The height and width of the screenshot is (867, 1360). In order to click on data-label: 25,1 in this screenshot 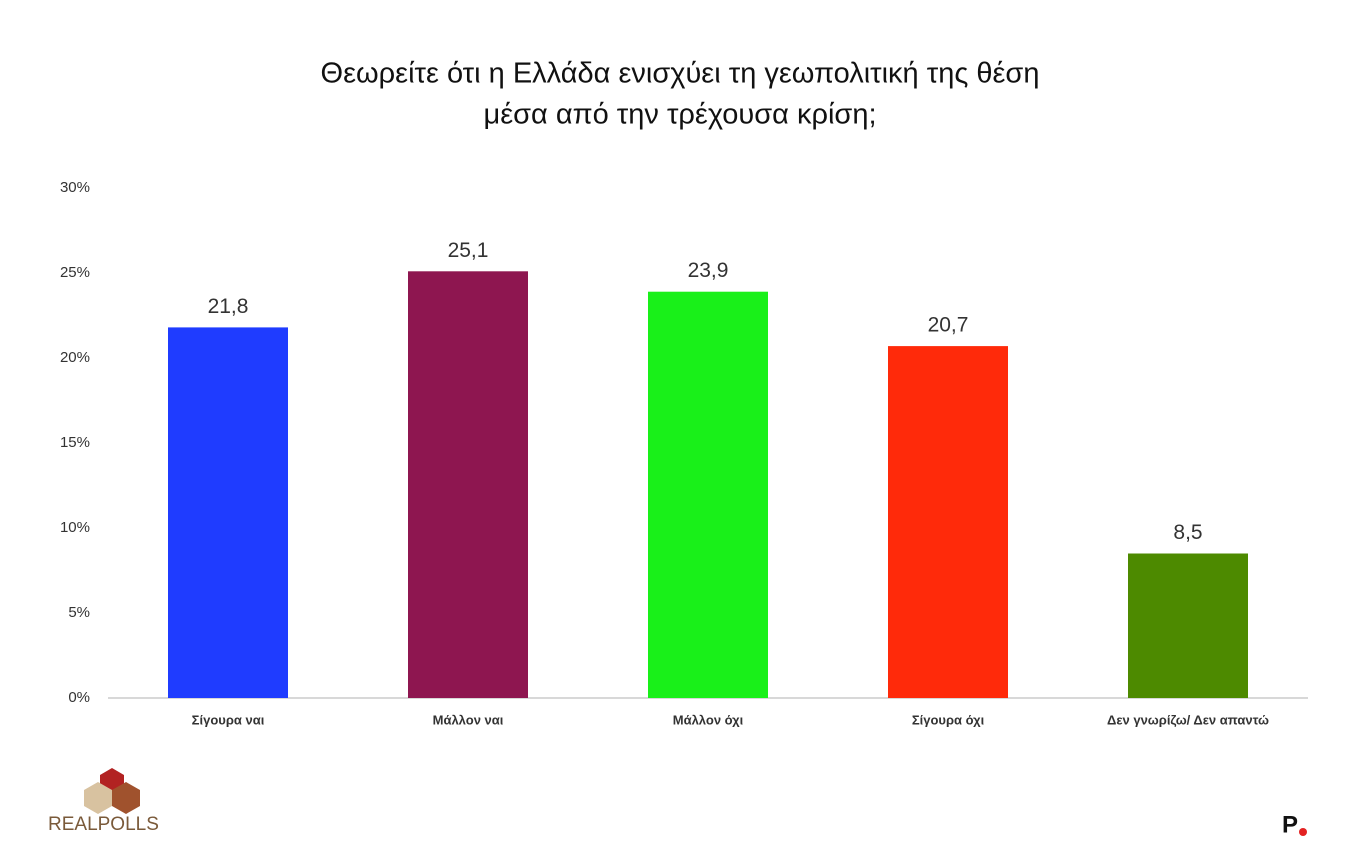, I will do `click(468, 250)`.